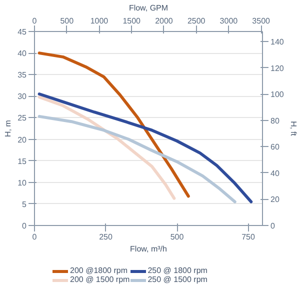 The image size is (300, 300). Describe the element at coordinates (99, 21) in the screenshot. I see `x2-tick-label: 1000` at that location.